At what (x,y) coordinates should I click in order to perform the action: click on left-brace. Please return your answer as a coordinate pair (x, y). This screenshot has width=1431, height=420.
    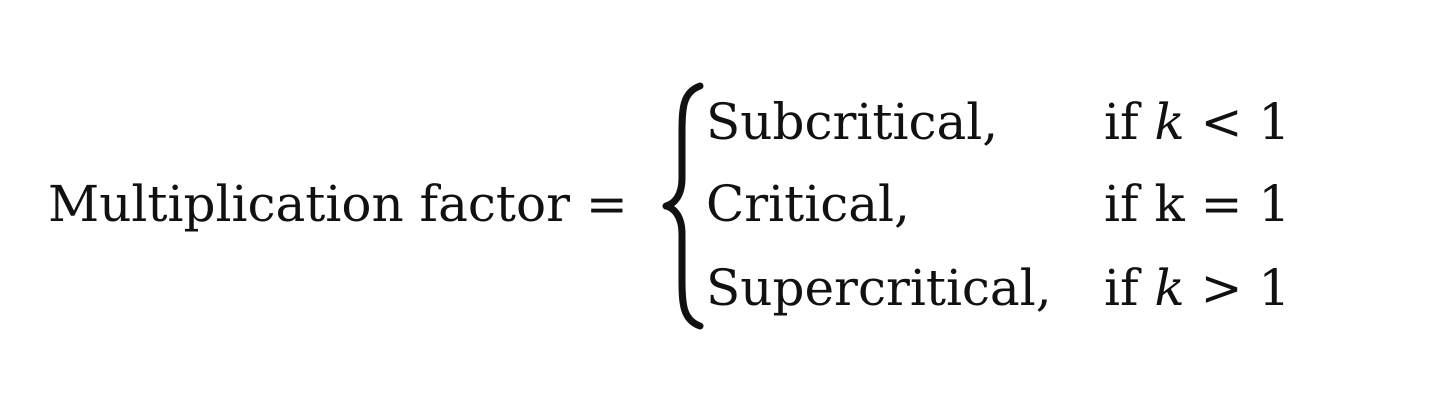
    Looking at the image, I should click on (683, 206).